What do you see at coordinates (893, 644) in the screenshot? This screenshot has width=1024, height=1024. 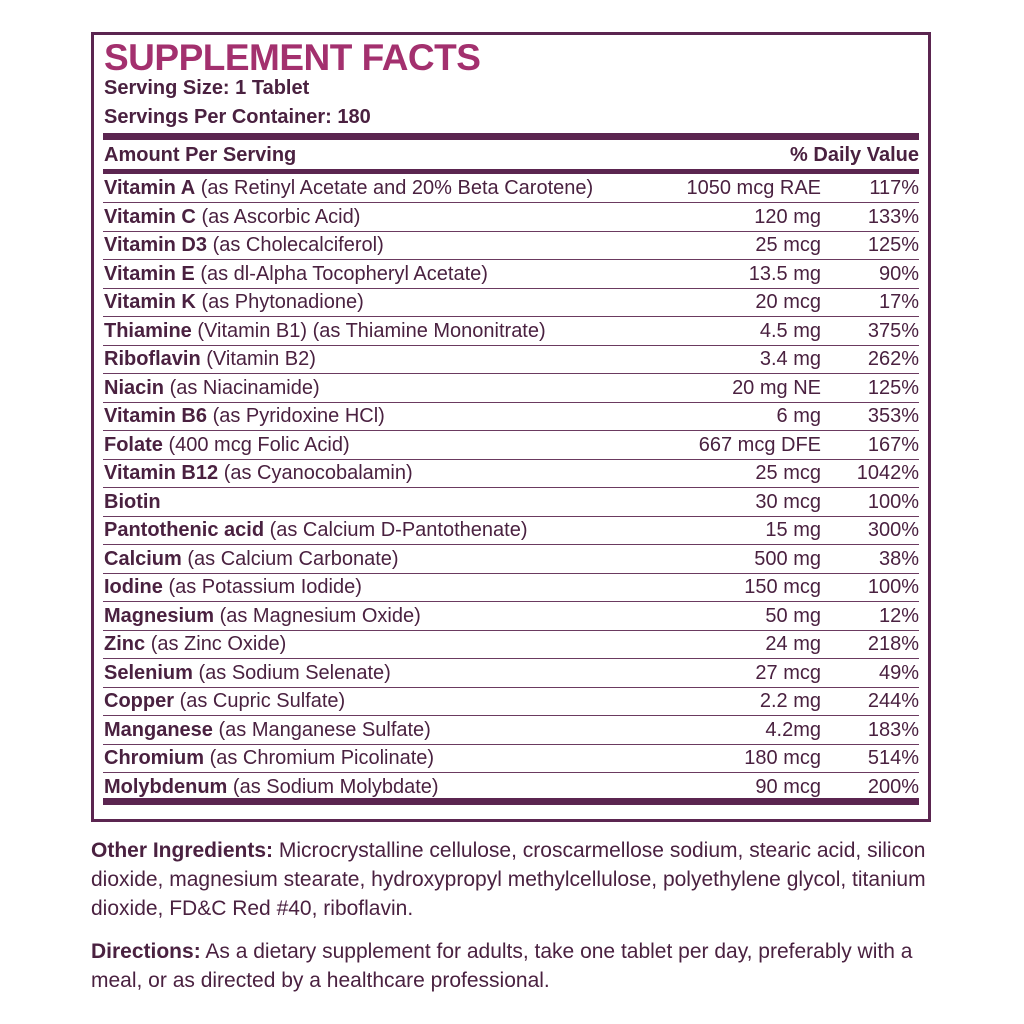 I see `daily-value: 218%` at bounding box center [893, 644].